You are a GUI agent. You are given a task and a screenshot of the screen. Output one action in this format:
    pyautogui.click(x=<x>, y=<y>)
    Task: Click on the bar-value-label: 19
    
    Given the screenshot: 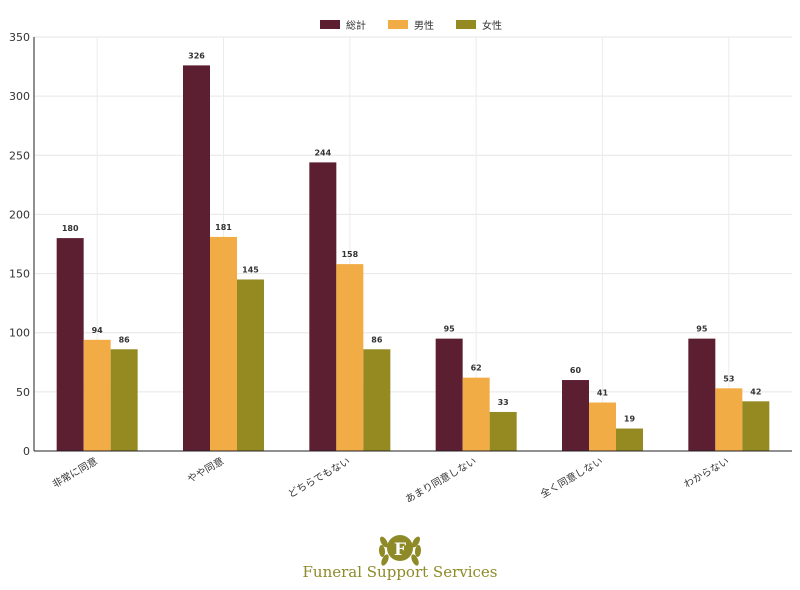 What is the action you would take?
    pyautogui.click(x=630, y=419)
    